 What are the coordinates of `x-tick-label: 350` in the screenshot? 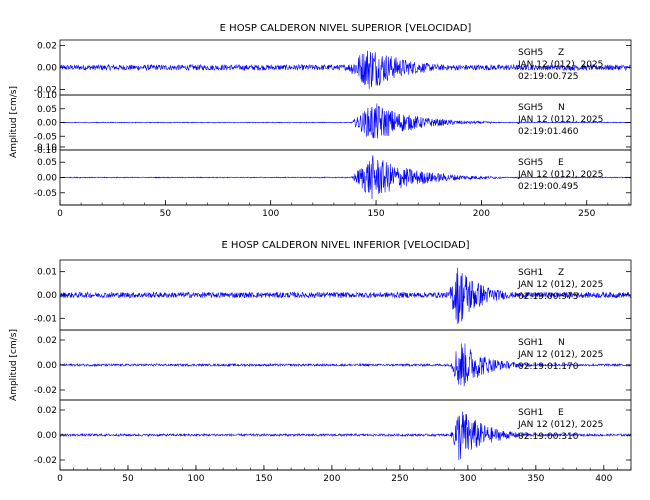 It's located at (535, 479).